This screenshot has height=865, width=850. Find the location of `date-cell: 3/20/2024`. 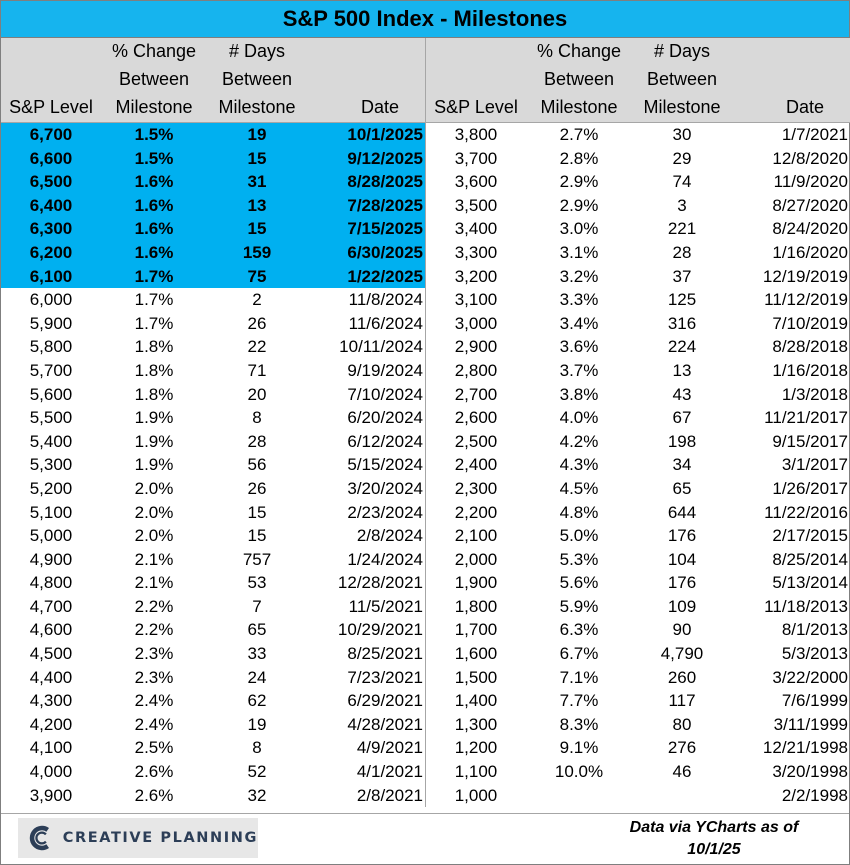

date-cell: 3/20/2024 is located at coordinates (385, 488).